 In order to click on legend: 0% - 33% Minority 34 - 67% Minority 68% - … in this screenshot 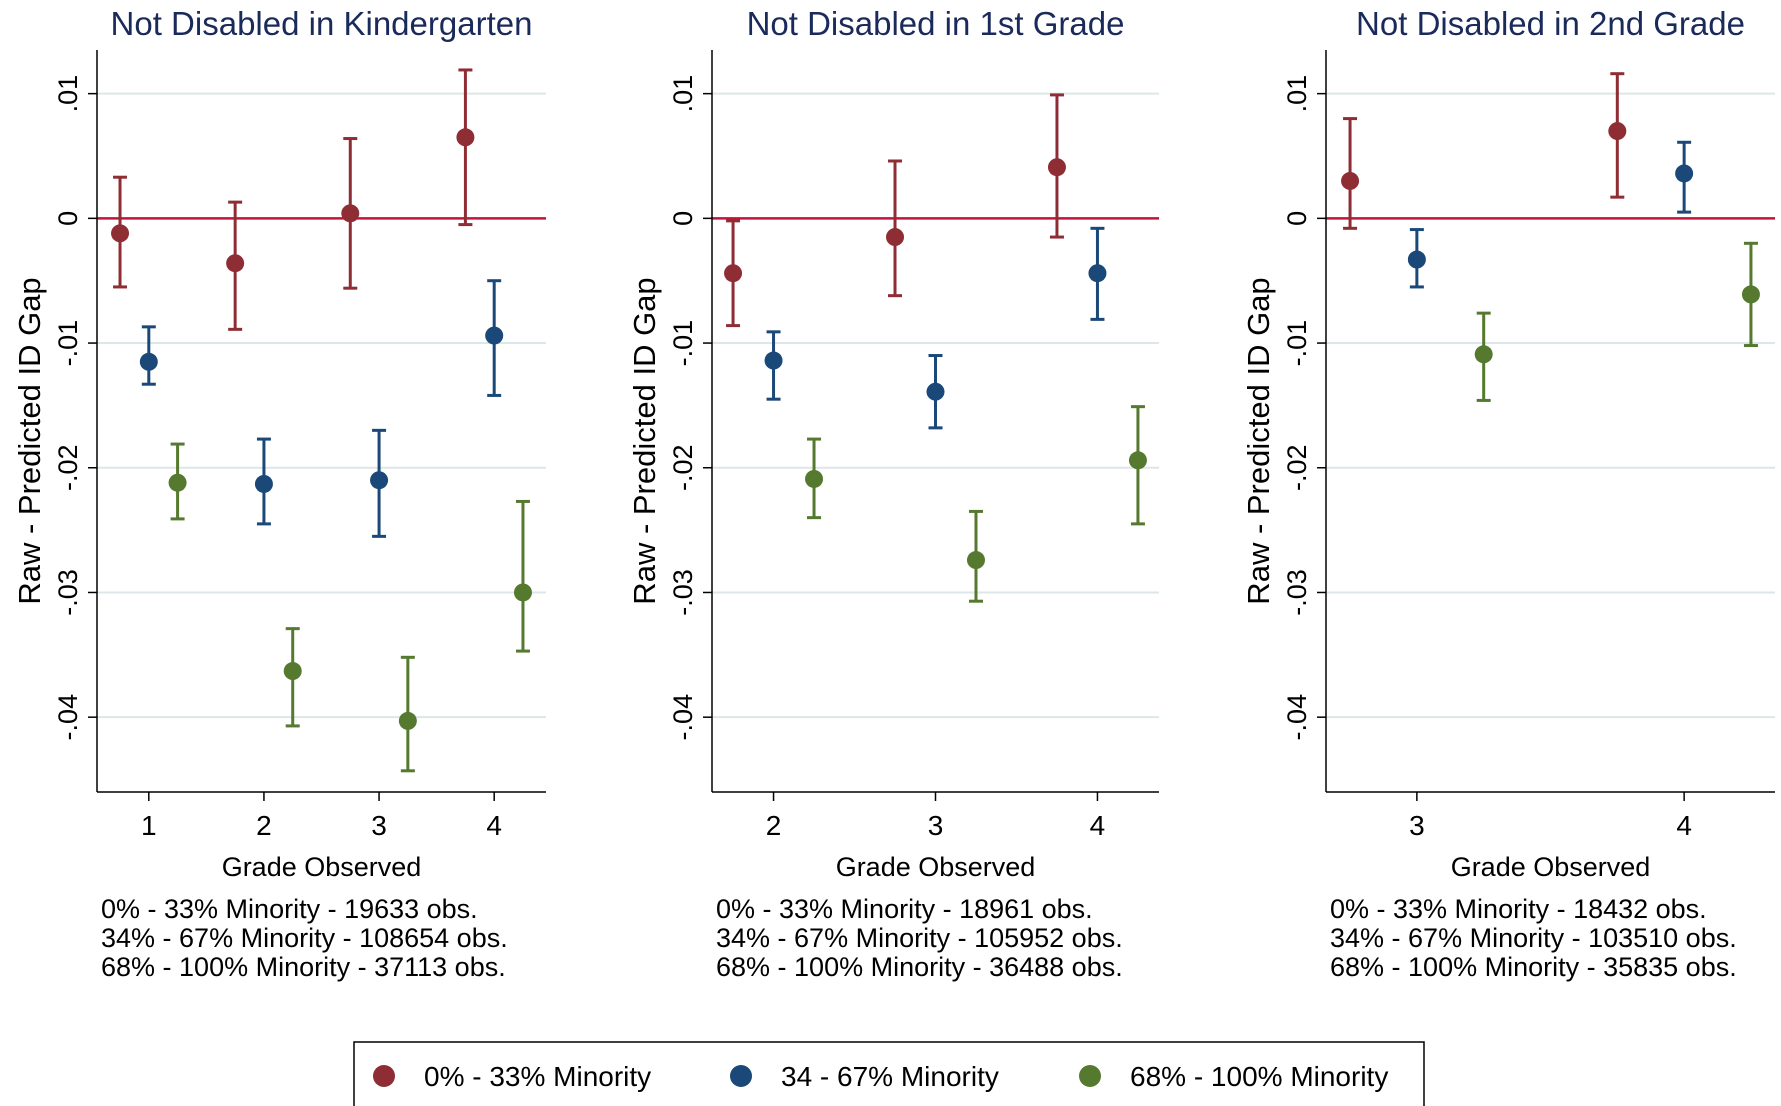, I will do `click(889, 1073)`.